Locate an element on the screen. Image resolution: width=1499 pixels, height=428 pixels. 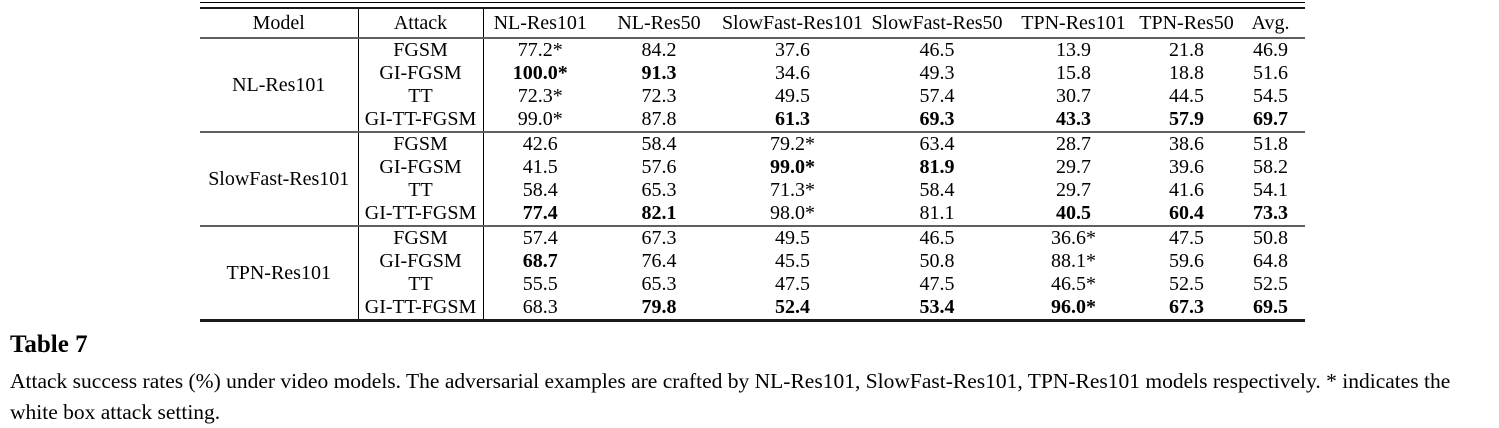
value-cell: 41.6 is located at coordinates (1186, 190).